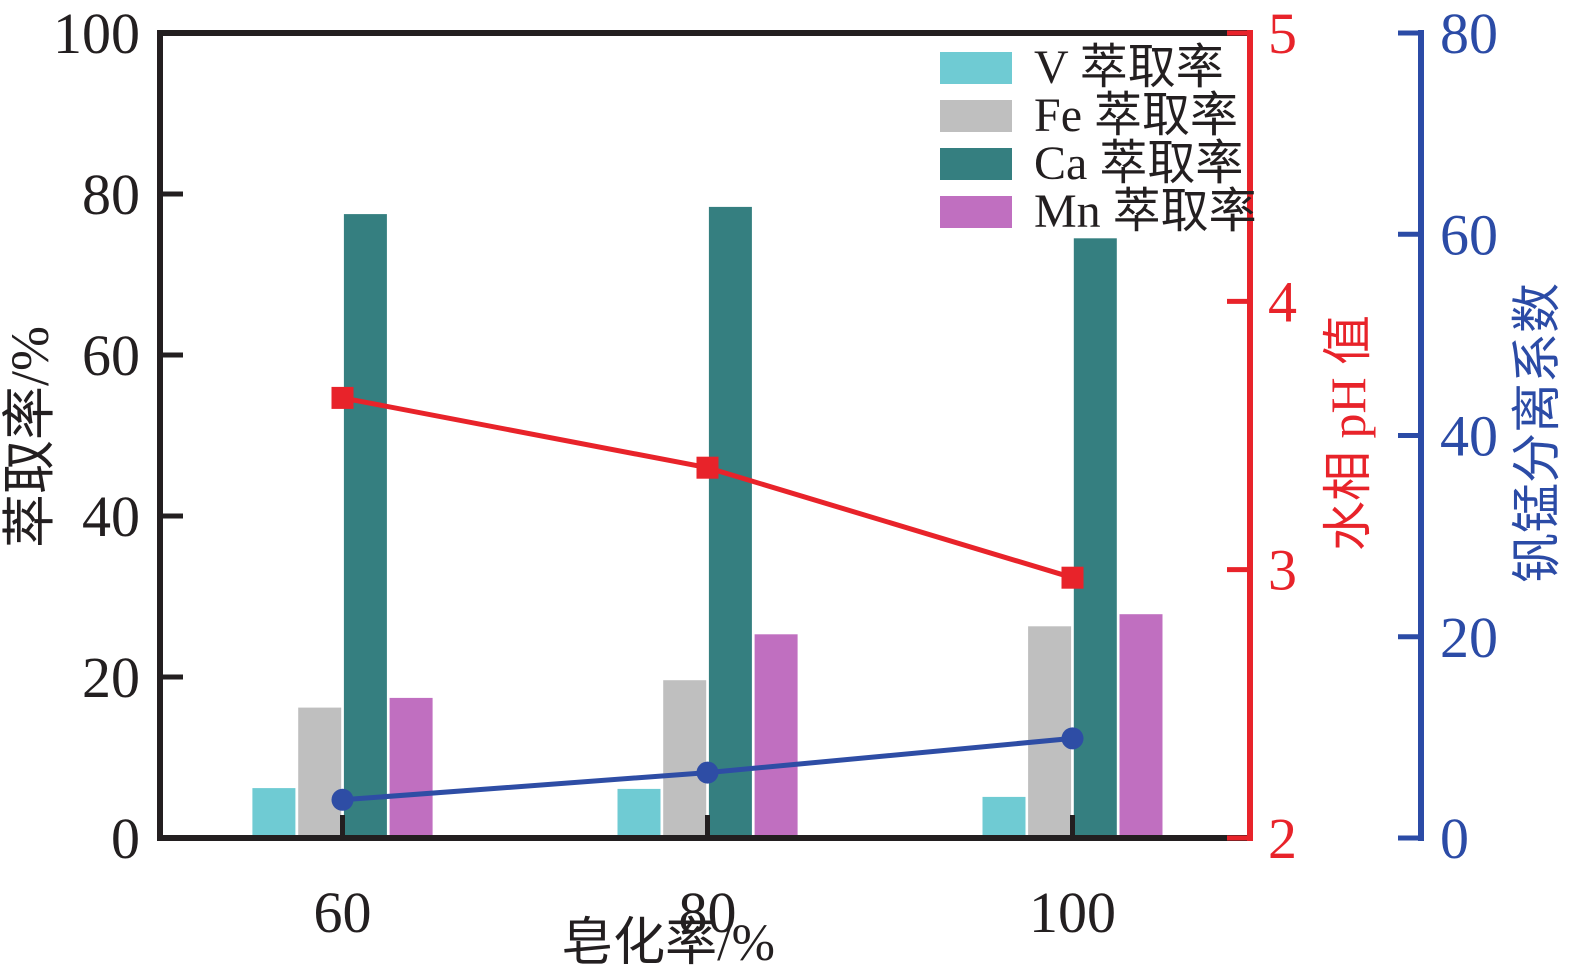 Image resolution: width=1576 pixels, height=980 pixels. I want to click on ph-tick-label: 4, so click(1282, 301).